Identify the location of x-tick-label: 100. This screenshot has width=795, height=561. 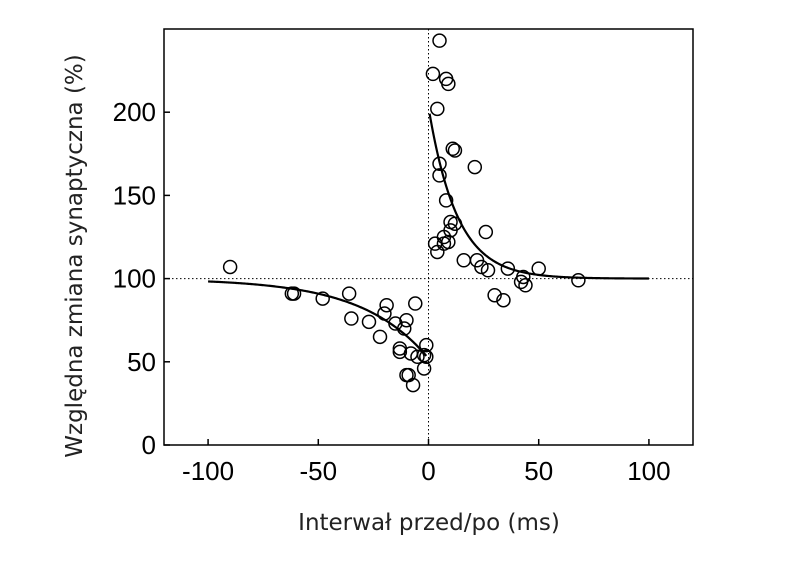
(648, 471).